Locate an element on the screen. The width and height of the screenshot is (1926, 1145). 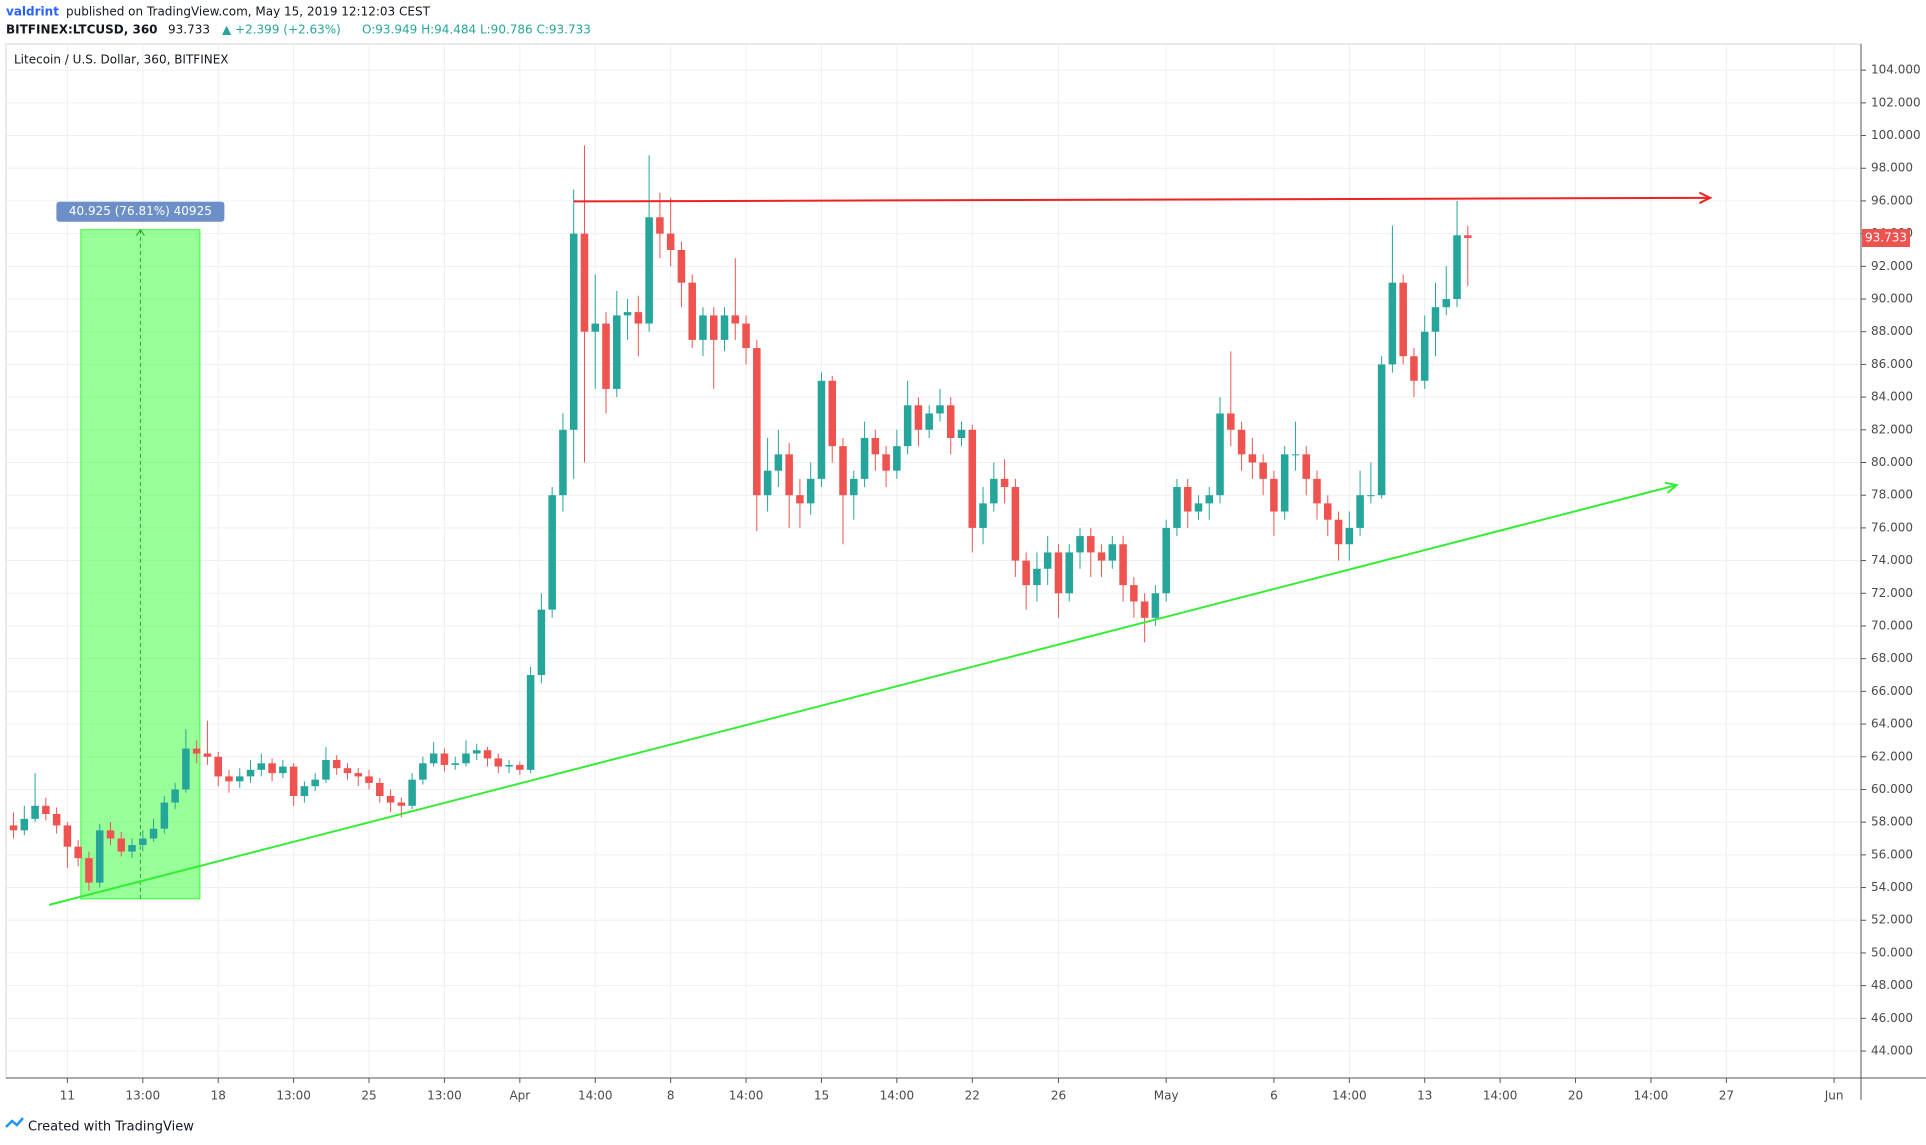
x-tick-label: 8 is located at coordinates (671, 1096).